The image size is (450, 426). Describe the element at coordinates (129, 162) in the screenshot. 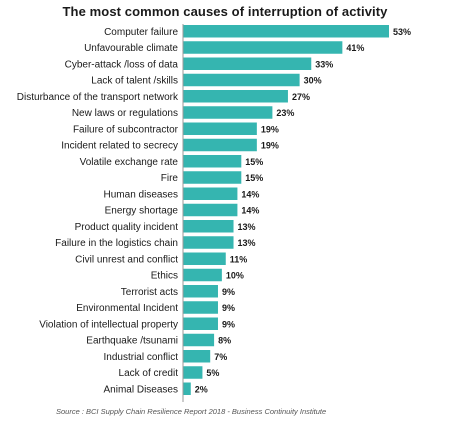

I see `category-label: Volatile exchange rate` at that location.